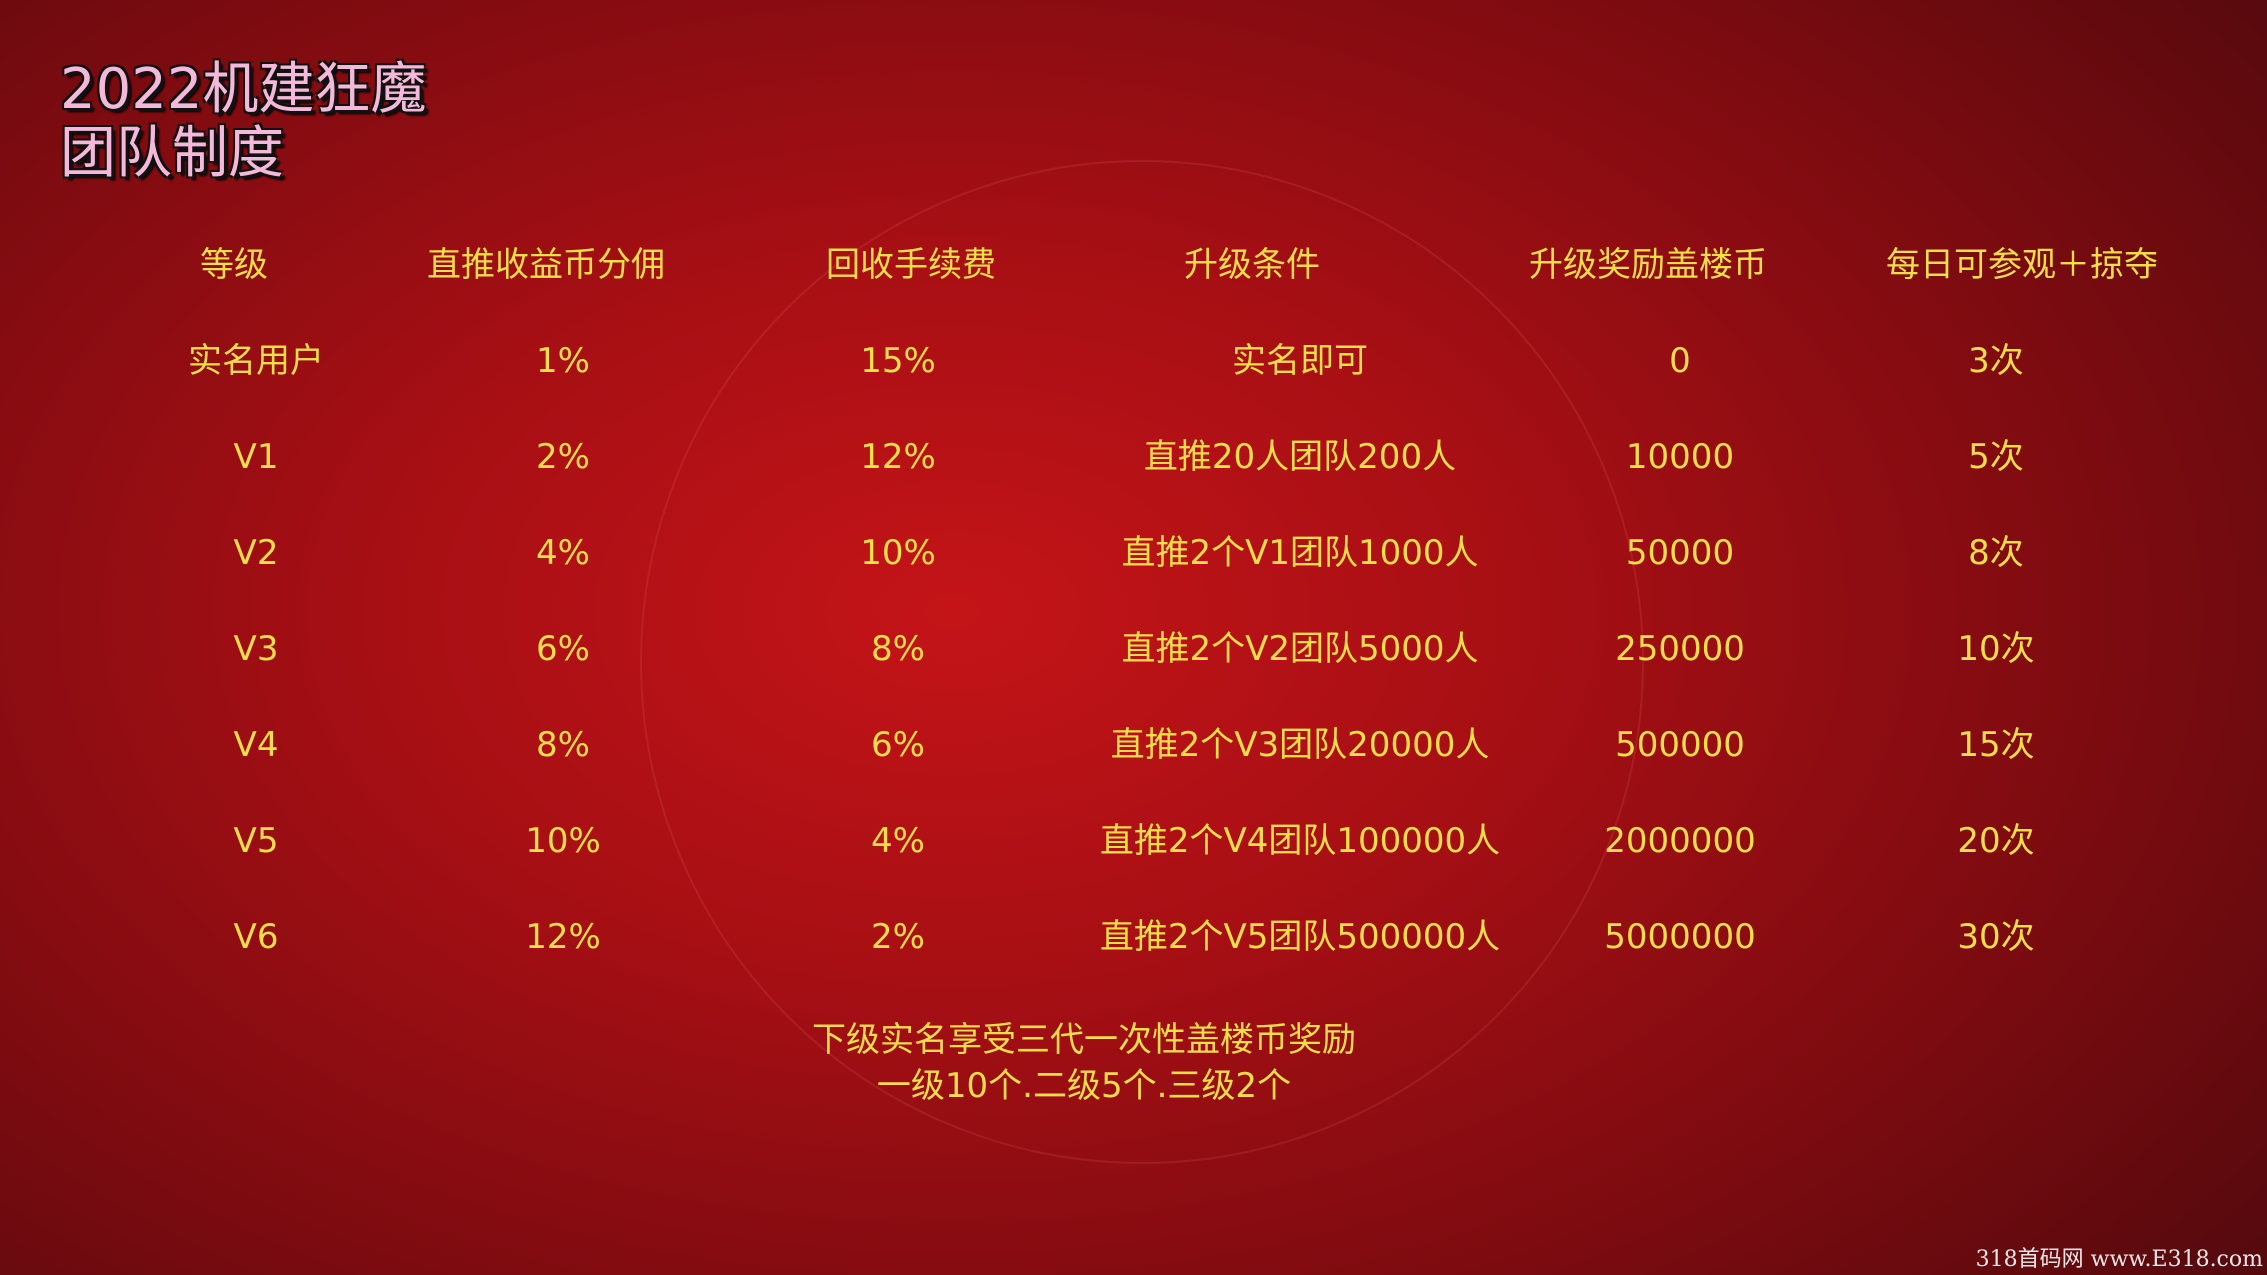 Image resolution: width=2267 pixels, height=1275 pixels. What do you see at coordinates (256, 841) in the screenshot?
I see `cell-level: V5` at bounding box center [256, 841].